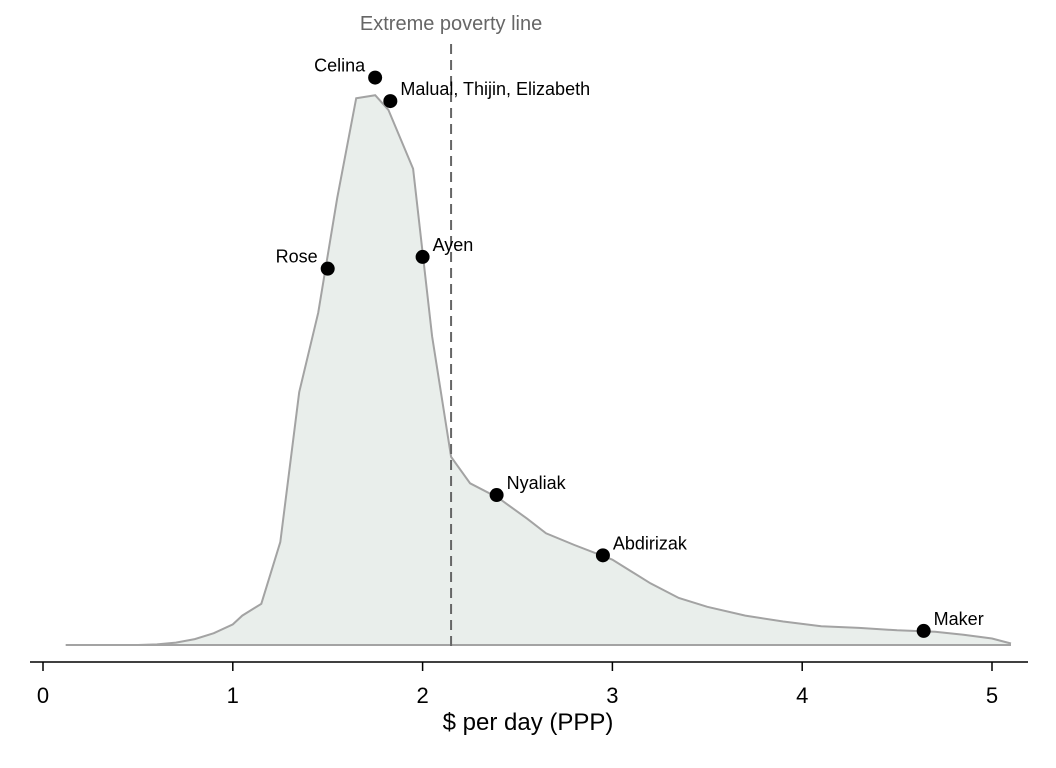  I want to click on x-tick-label: 0, so click(43, 695).